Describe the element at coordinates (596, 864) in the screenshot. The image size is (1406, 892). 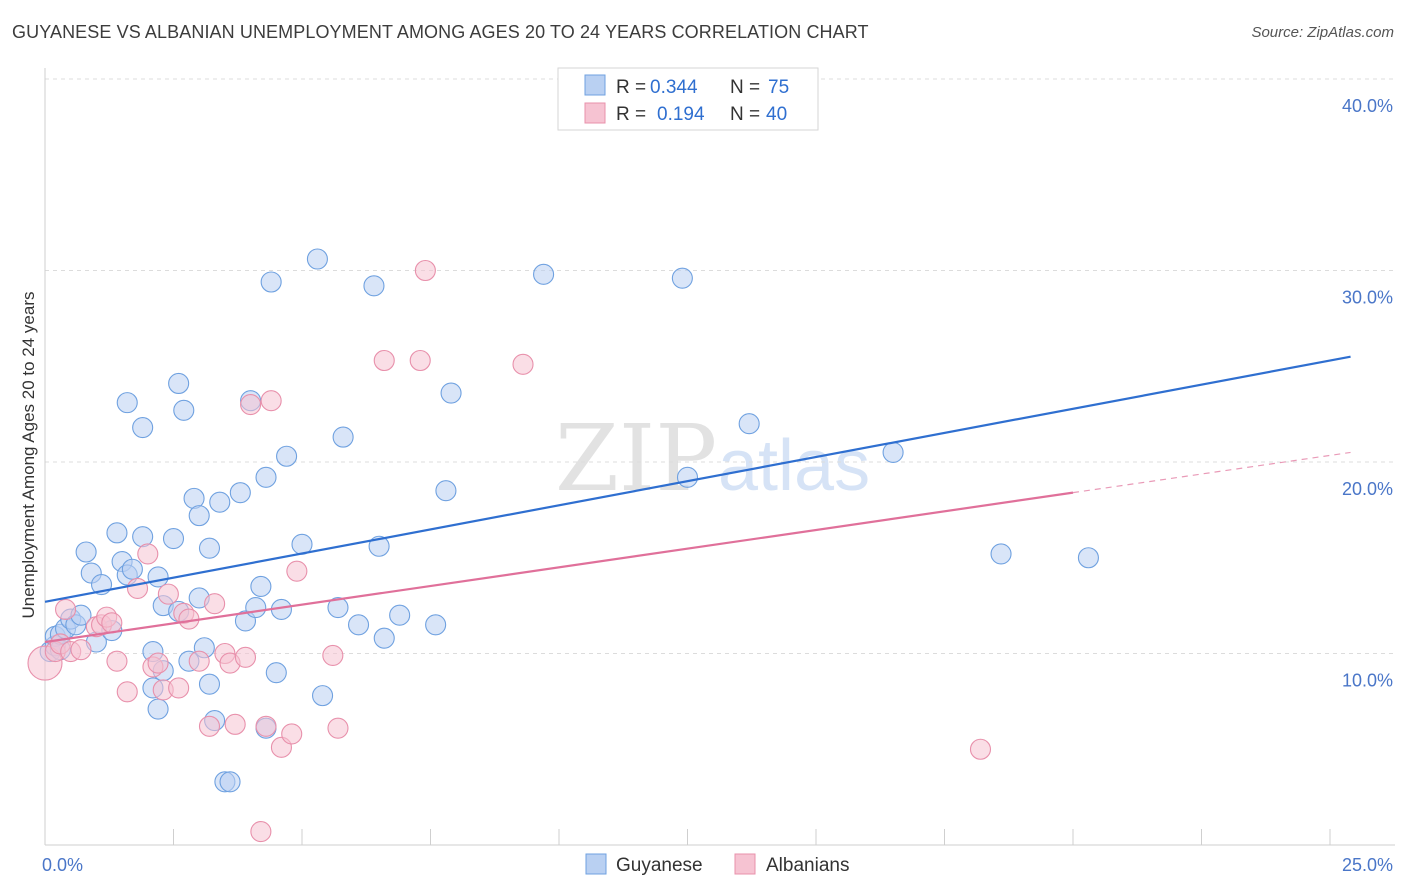
I see `bottom-legend-swatch-guyanese` at that location.